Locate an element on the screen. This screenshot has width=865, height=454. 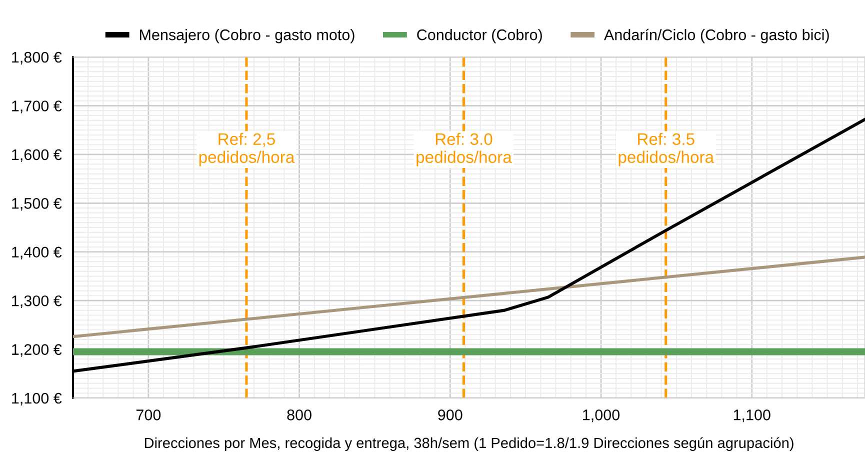
x-tick-label: 700 is located at coordinates (148, 415).